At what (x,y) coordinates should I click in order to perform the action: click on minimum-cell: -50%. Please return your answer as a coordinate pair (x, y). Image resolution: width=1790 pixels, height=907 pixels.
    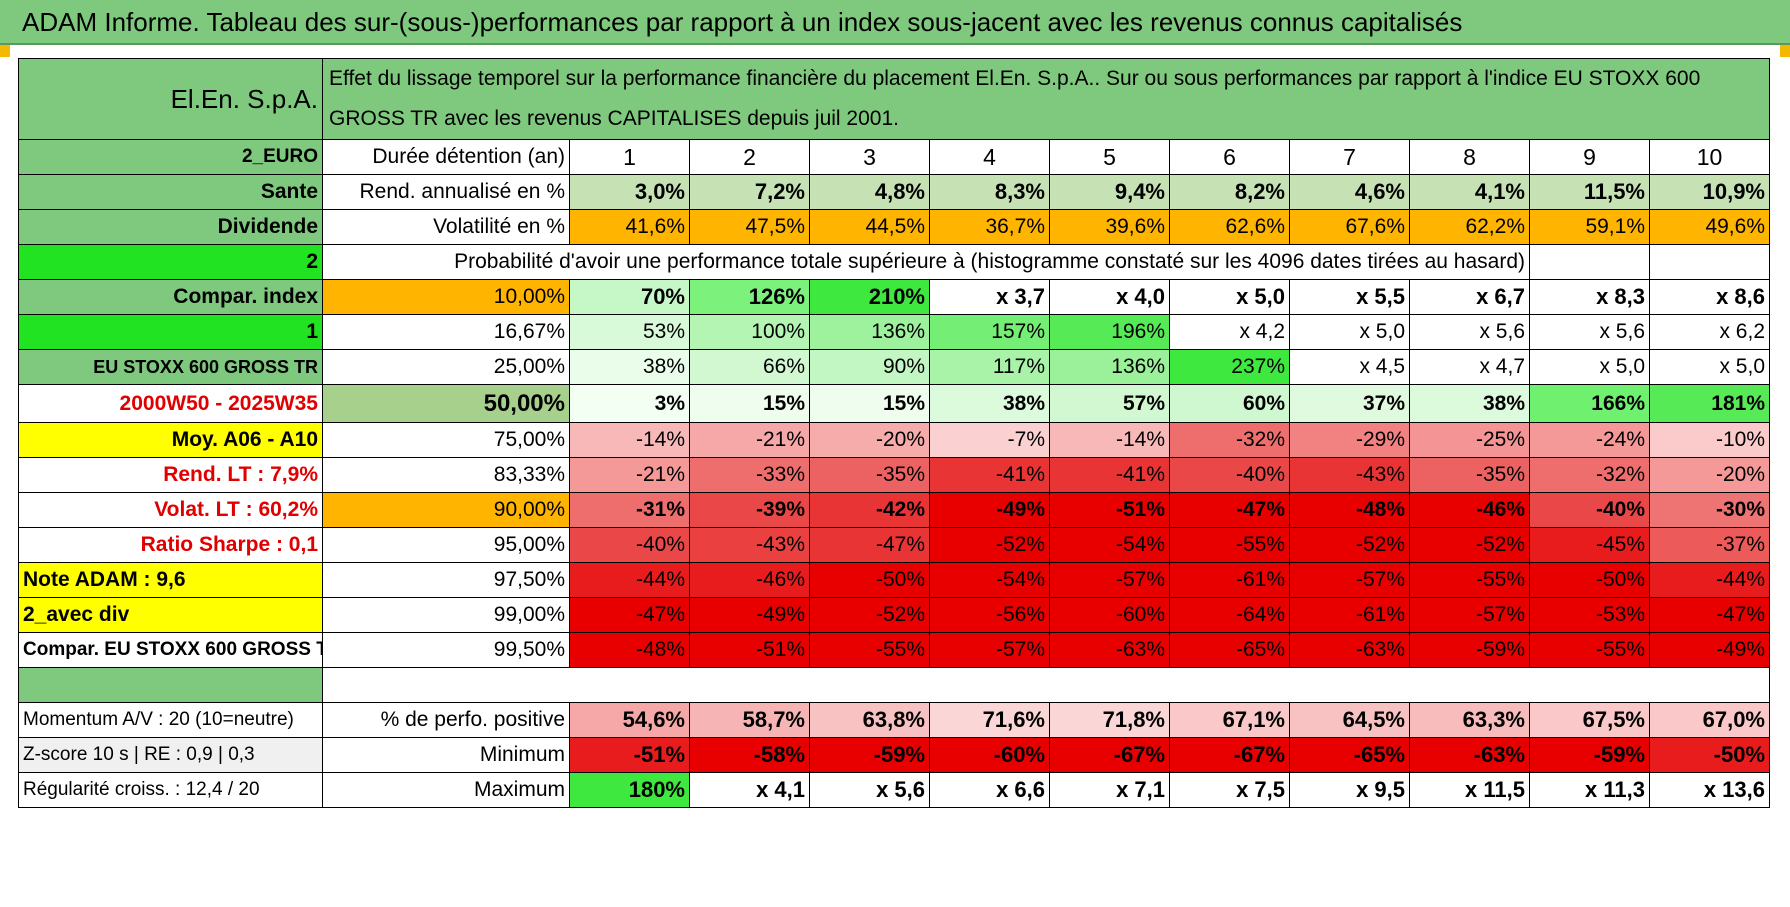
    Looking at the image, I should click on (1709, 755).